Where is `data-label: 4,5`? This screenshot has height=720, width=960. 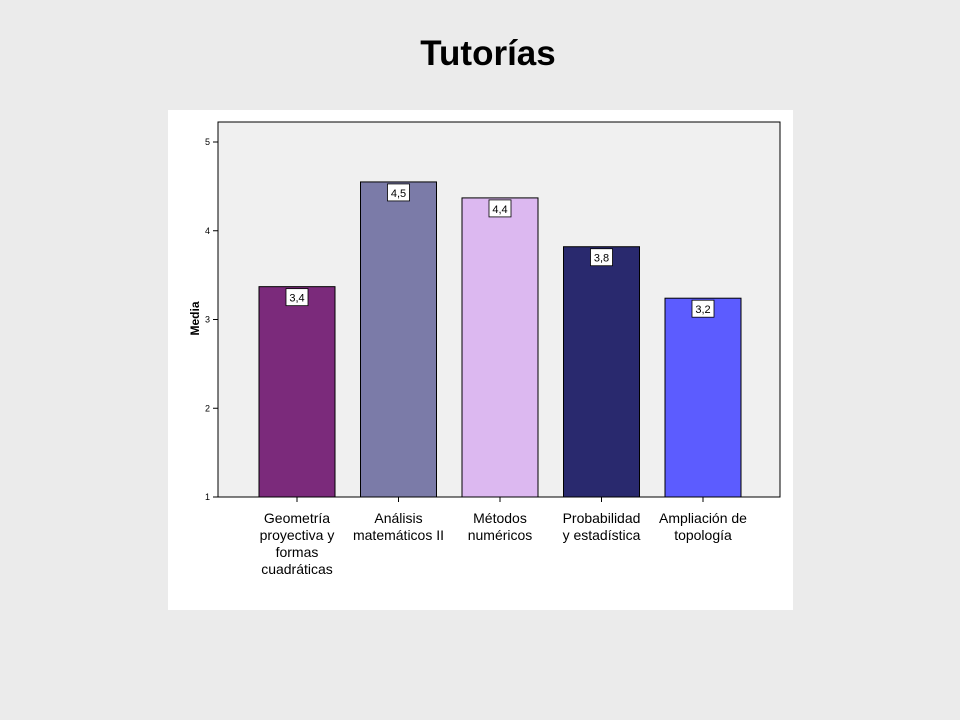
data-label: 4,5 is located at coordinates (398, 194).